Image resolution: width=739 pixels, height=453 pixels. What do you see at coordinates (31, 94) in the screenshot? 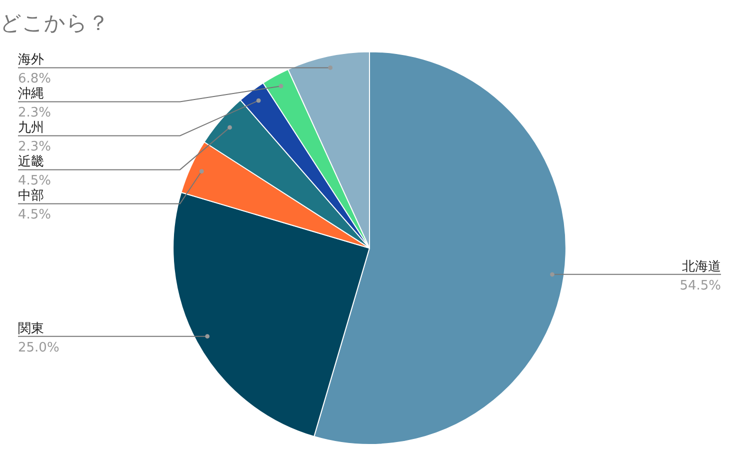
I see `slice-label: 沖縄` at bounding box center [31, 94].